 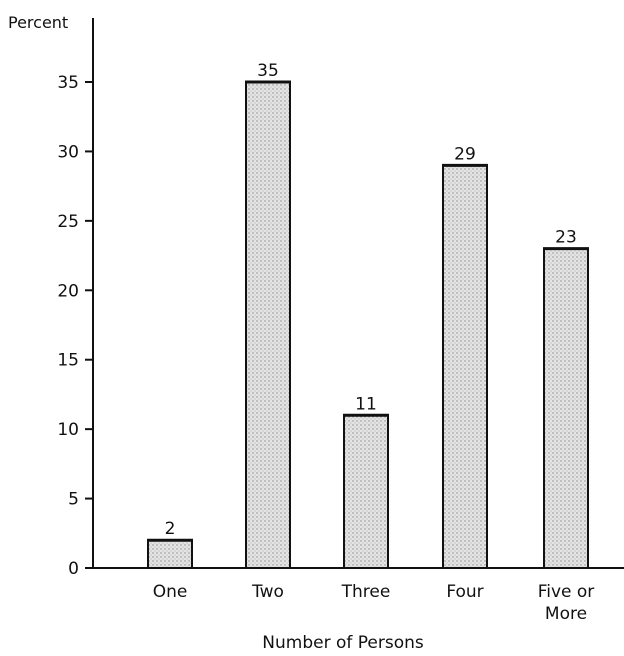 I want to click on data-label: 11, so click(x=366, y=404).